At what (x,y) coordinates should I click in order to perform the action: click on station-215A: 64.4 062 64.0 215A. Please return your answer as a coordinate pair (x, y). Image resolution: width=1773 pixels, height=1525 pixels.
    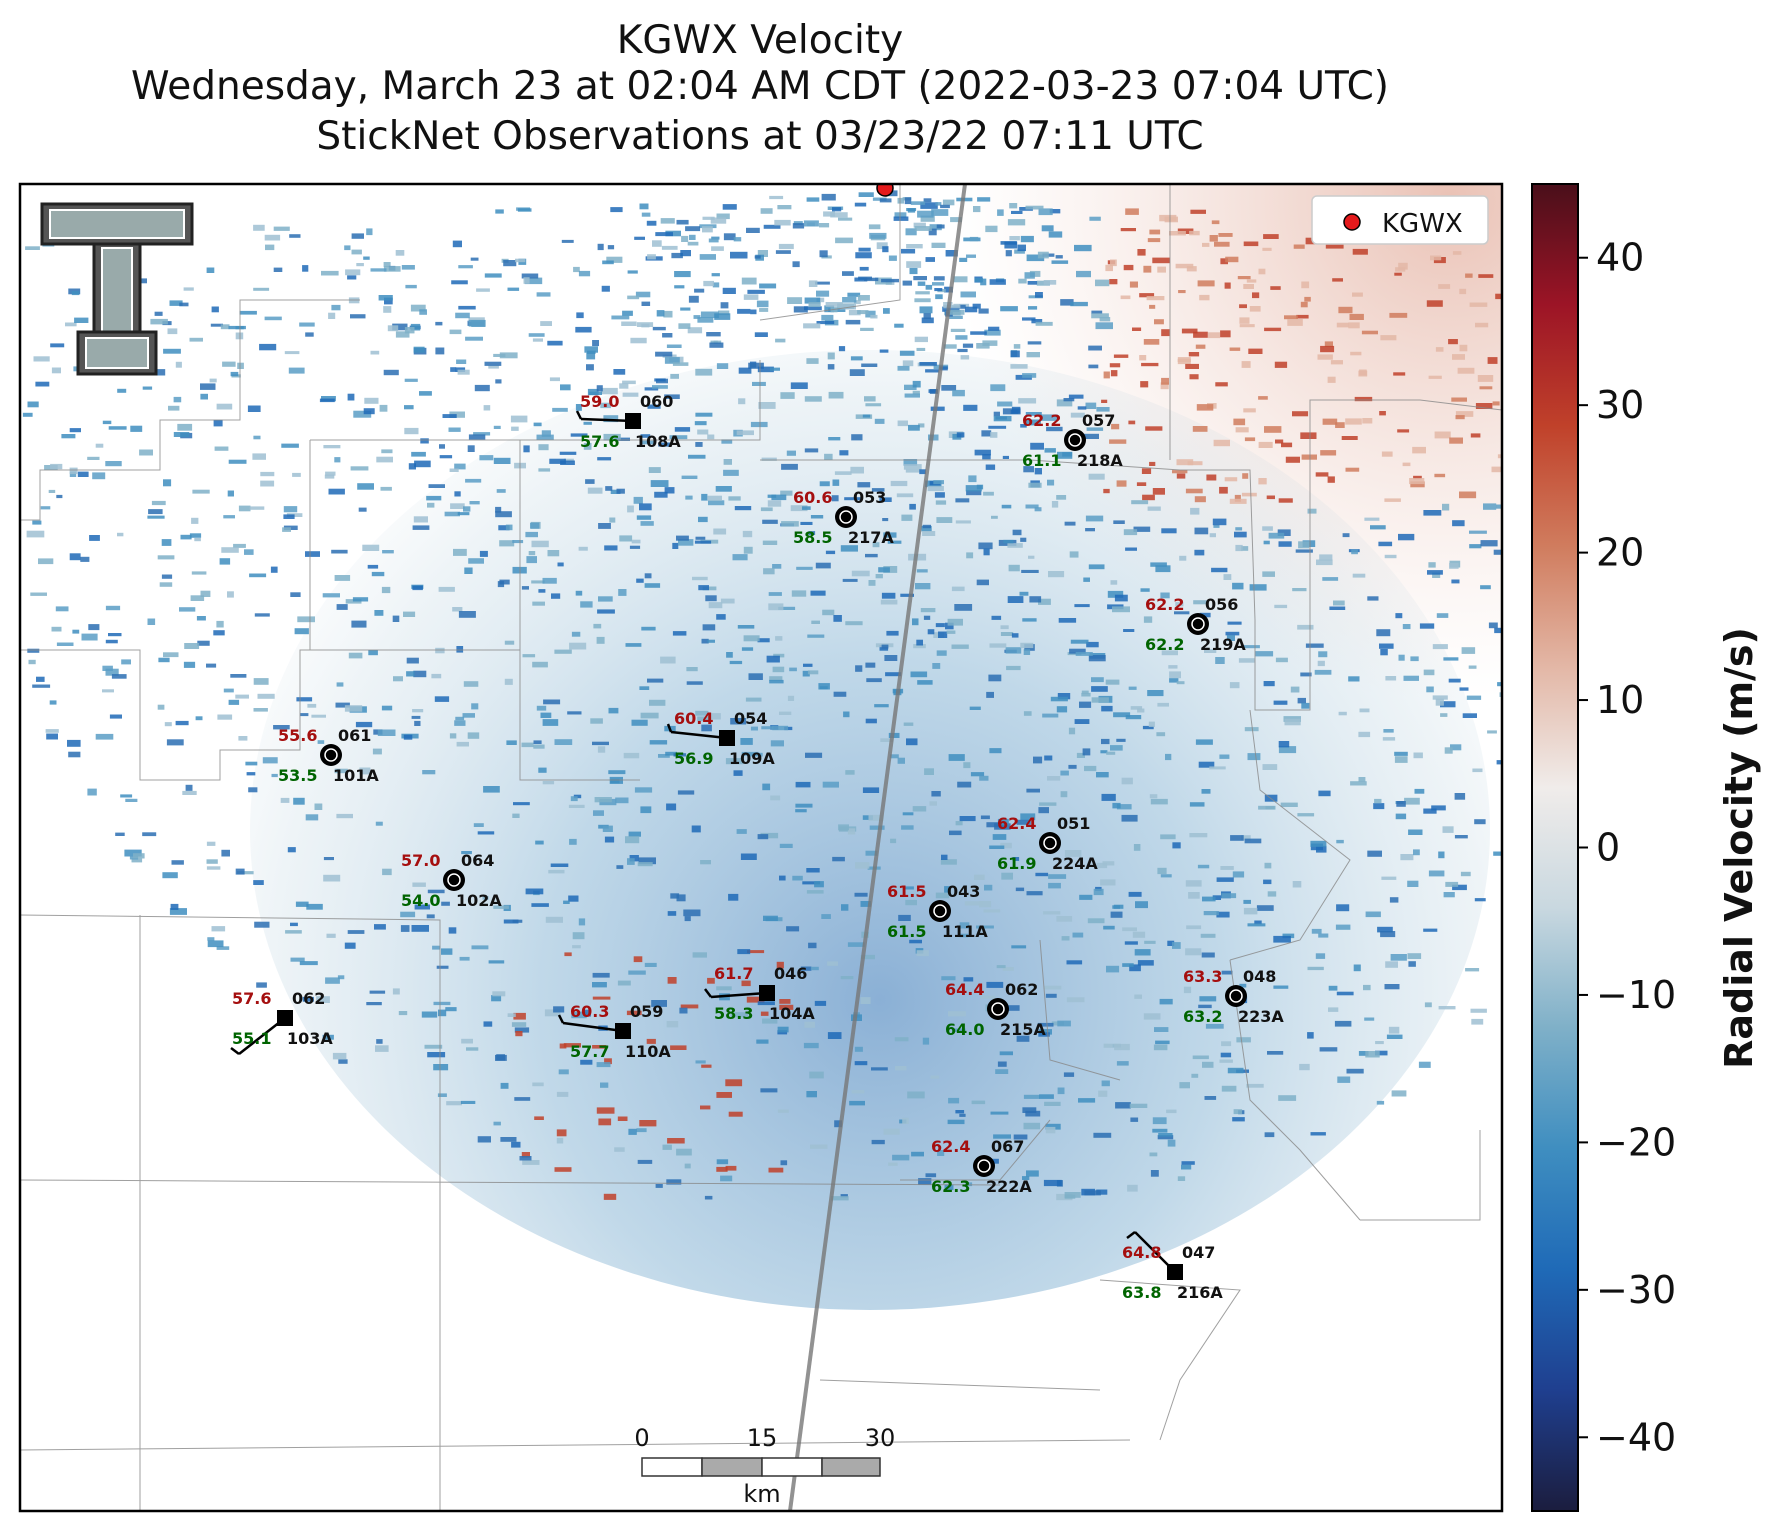
    Looking at the image, I should click on (995, 1009).